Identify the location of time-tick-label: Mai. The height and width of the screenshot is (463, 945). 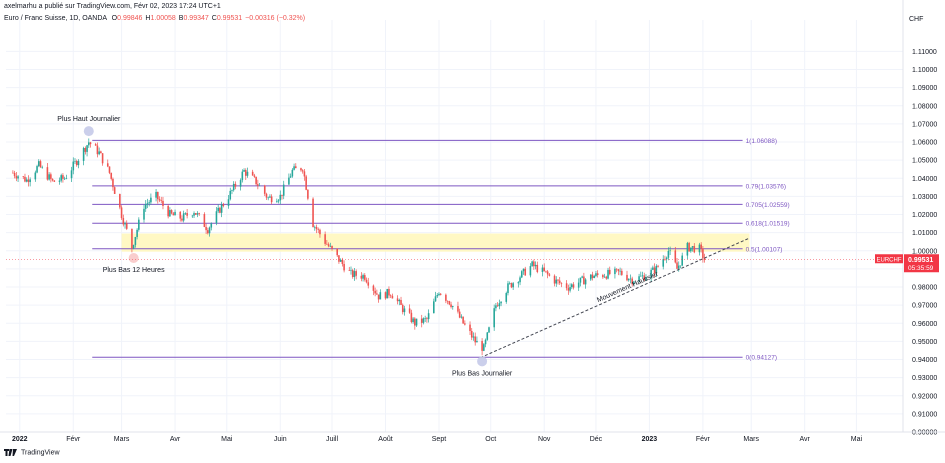
(857, 439).